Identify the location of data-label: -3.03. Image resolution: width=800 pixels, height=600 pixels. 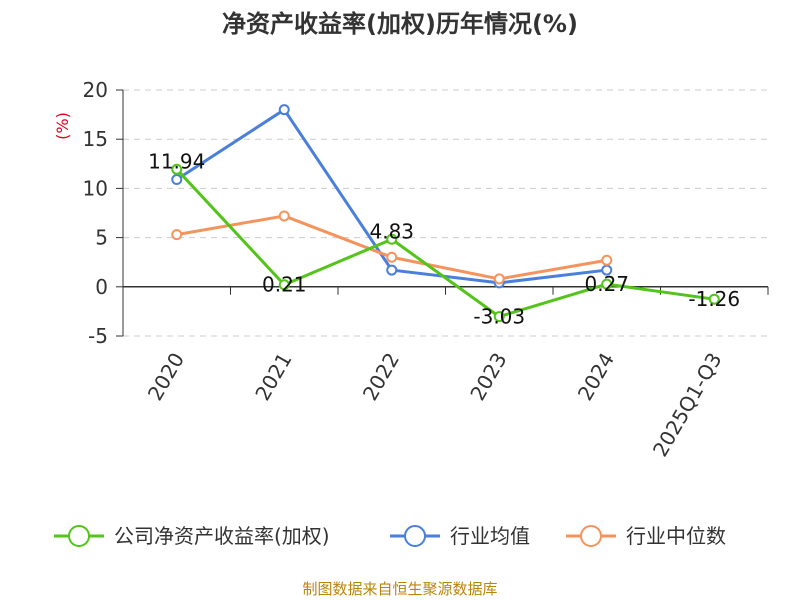
(499, 317).